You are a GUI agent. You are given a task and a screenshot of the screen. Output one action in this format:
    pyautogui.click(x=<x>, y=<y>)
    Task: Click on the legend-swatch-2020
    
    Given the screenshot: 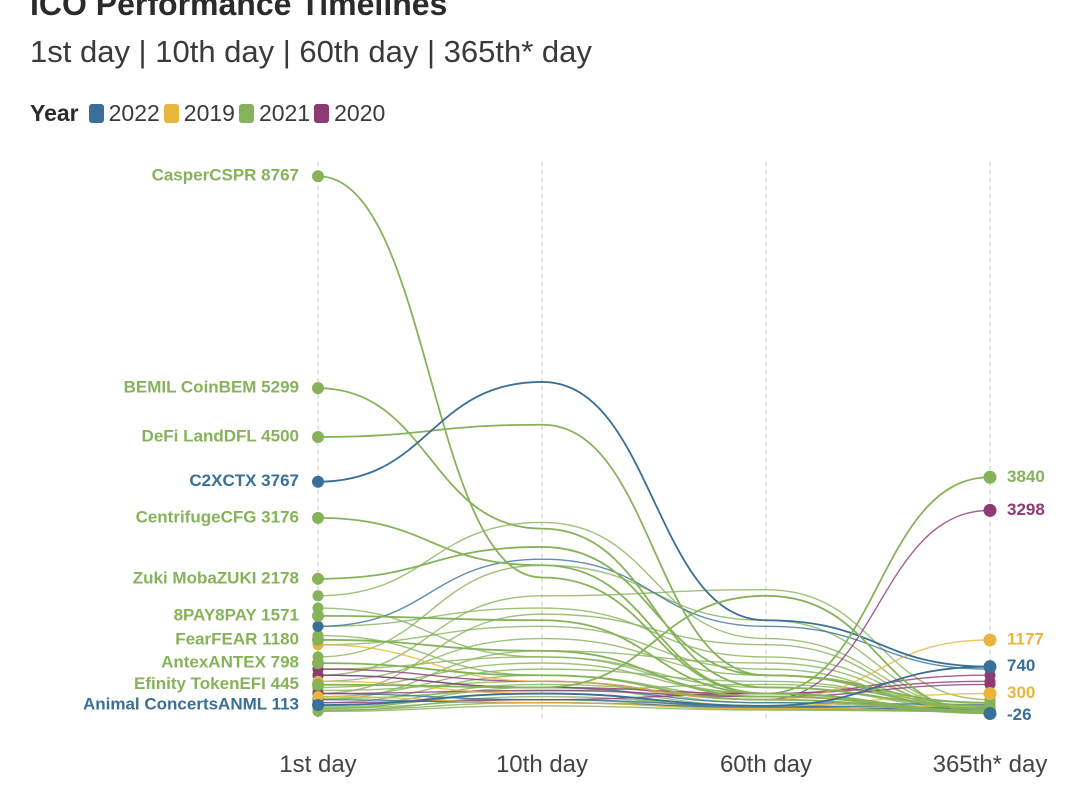 What is the action you would take?
    pyautogui.click(x=322, y=113)
    